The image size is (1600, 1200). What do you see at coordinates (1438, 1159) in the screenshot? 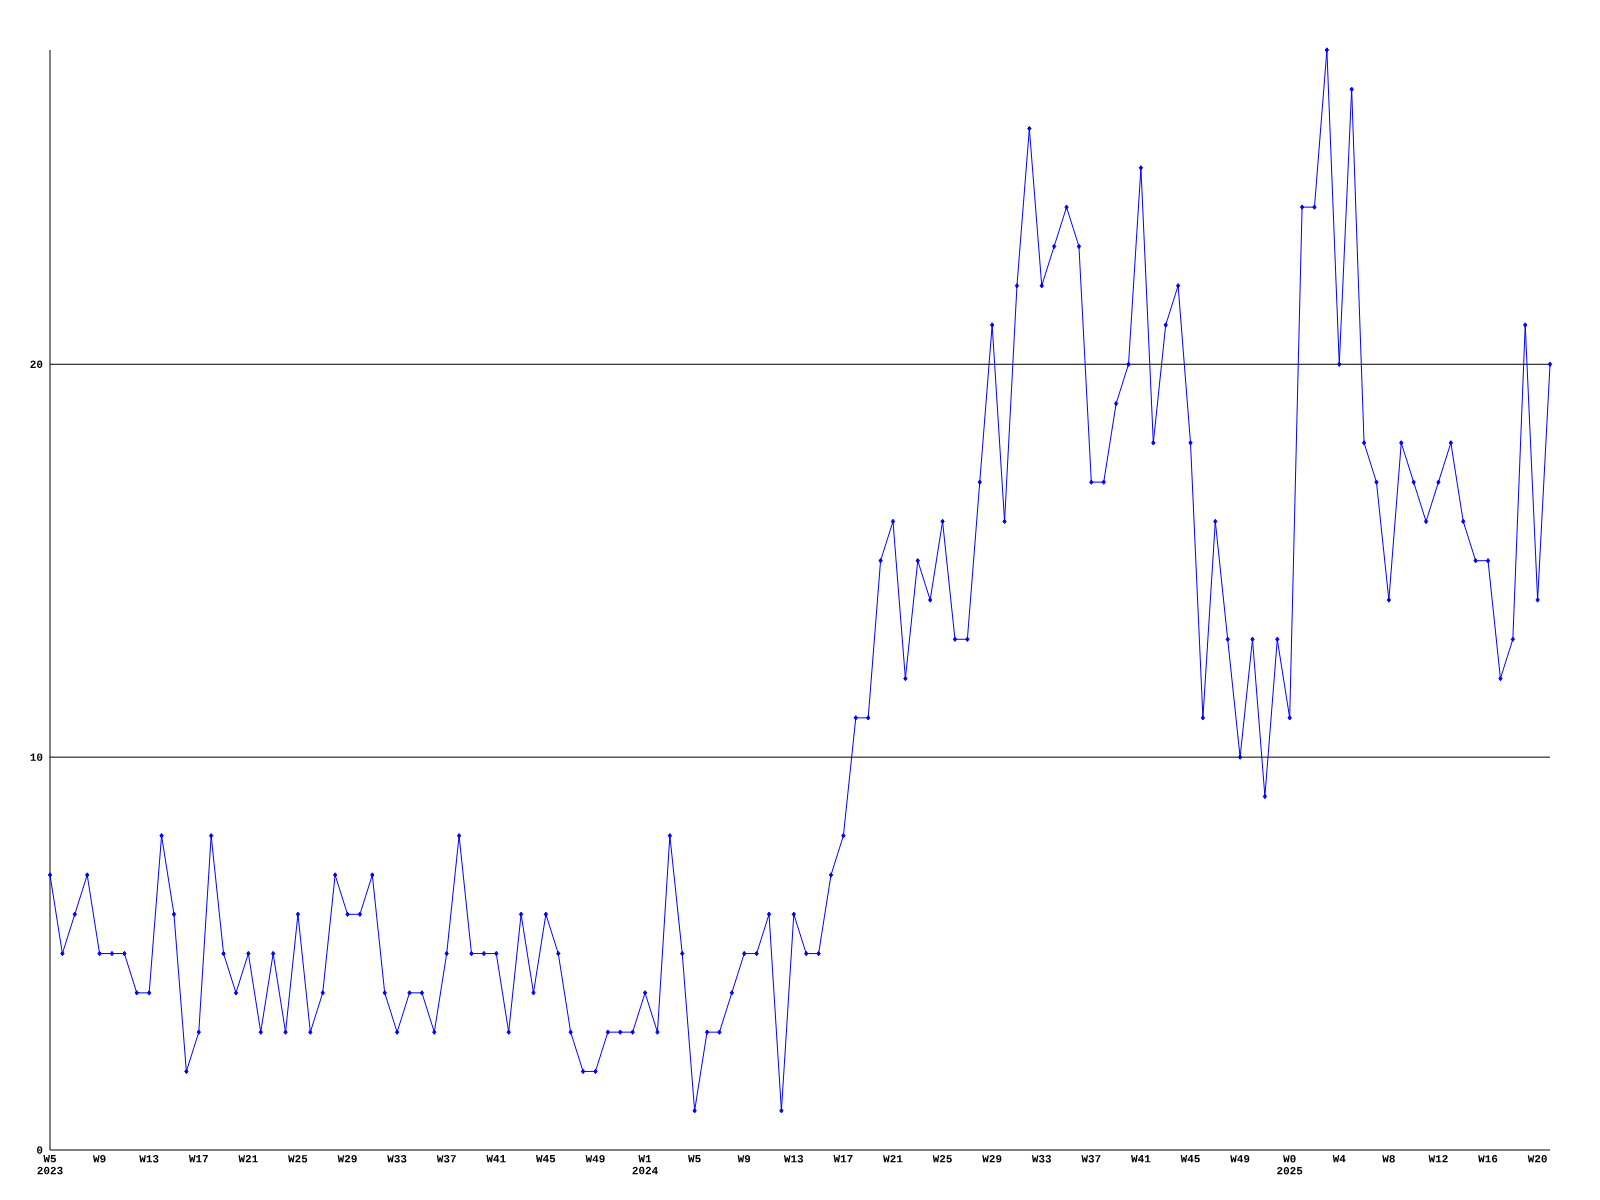
I see `x-tick-label: W12` at bounding box center [1438, 1159].